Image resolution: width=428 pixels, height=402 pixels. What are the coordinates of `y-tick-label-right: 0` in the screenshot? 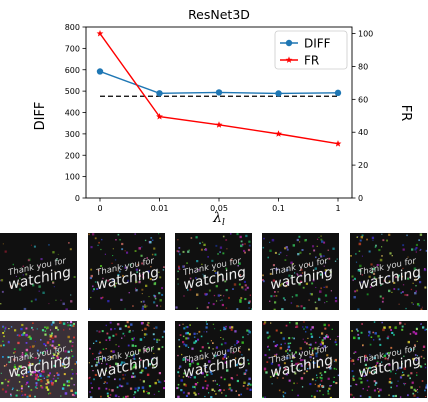 It's located at (360, 198).